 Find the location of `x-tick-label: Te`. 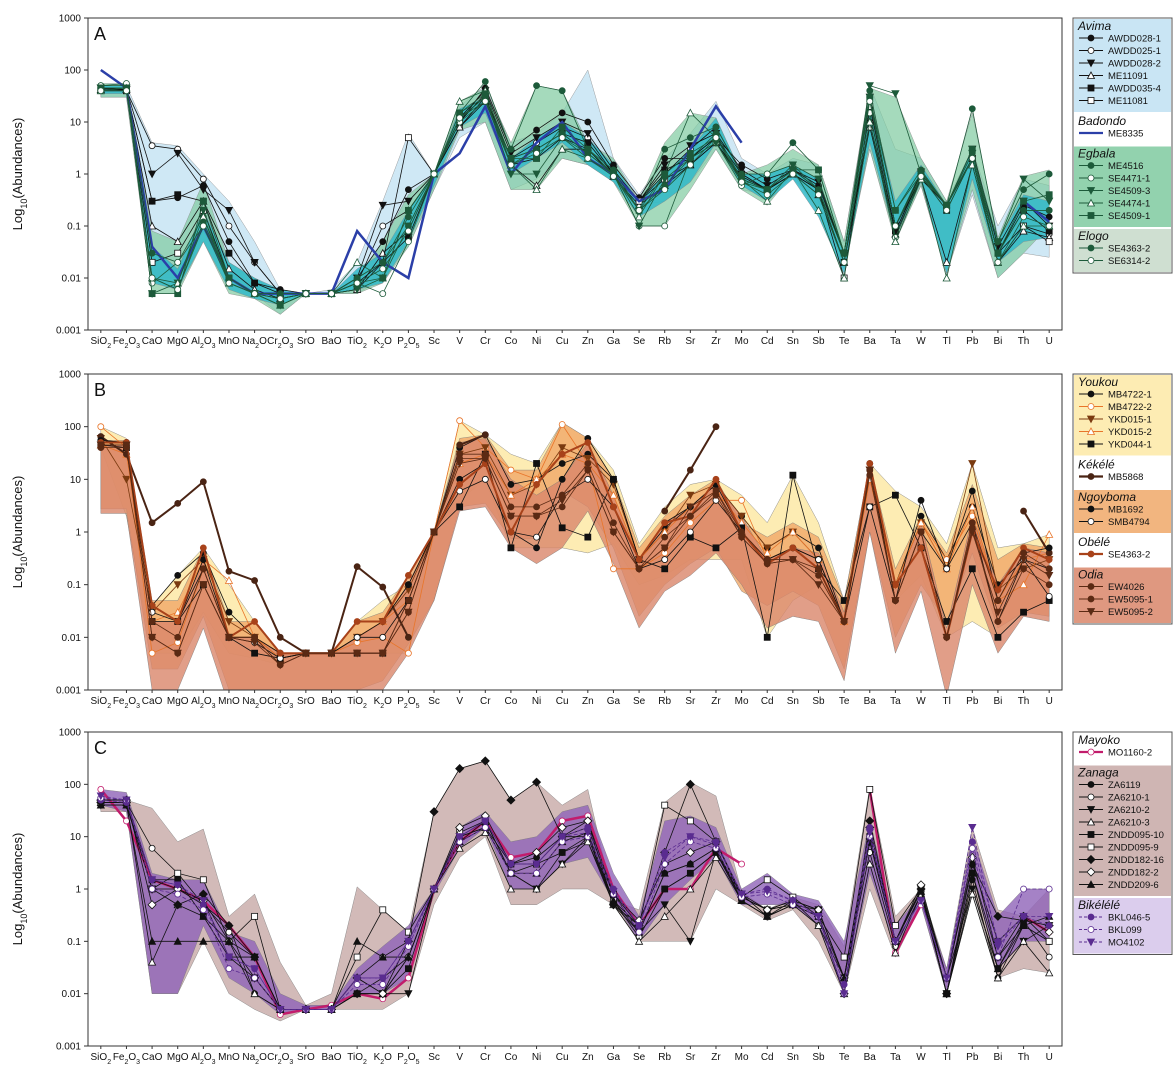

x-tick-label: Te is located at coordinates (844, 701).